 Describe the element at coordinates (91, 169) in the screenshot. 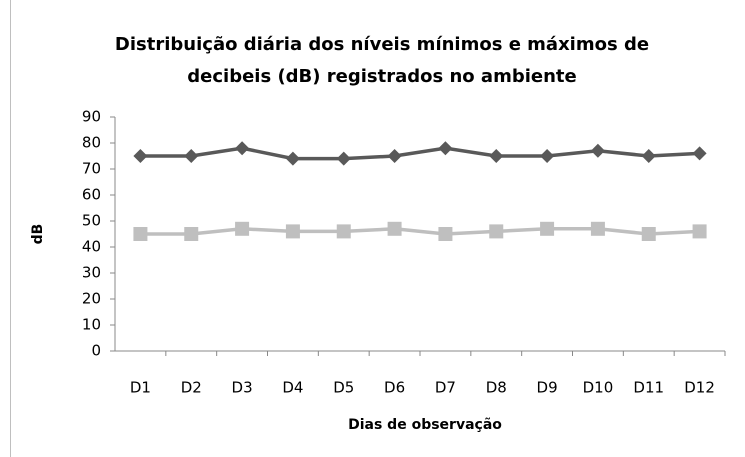

I see `y-tick-label: 70` at that location.